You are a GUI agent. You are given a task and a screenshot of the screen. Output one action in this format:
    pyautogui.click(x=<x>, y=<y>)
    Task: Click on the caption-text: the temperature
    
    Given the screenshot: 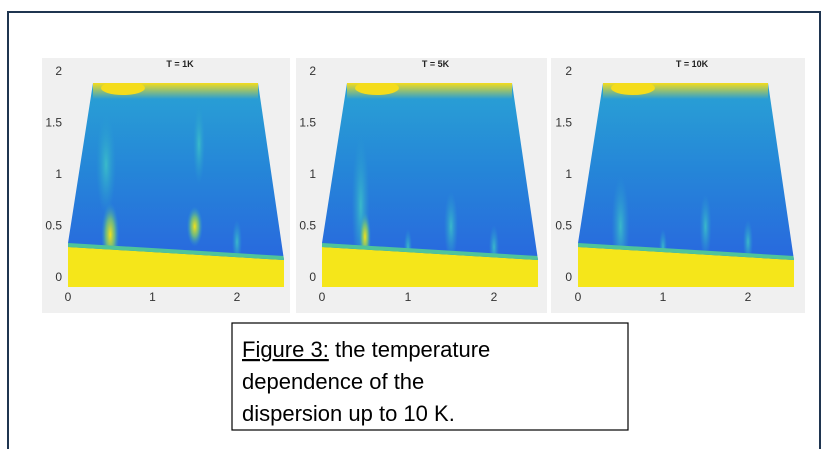 What is the action you would take?
    pyautogui.click(x=412, y=349)
    